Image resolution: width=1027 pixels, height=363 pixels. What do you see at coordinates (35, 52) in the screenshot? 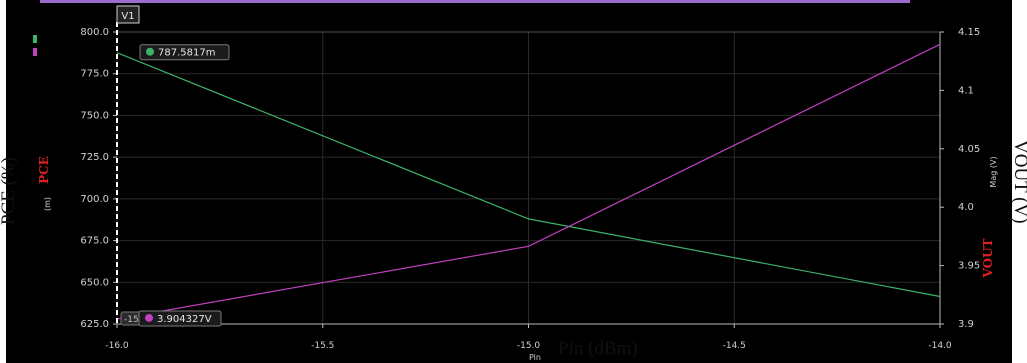
I see `trace-legend-purple` at bounding box center [35, 52].